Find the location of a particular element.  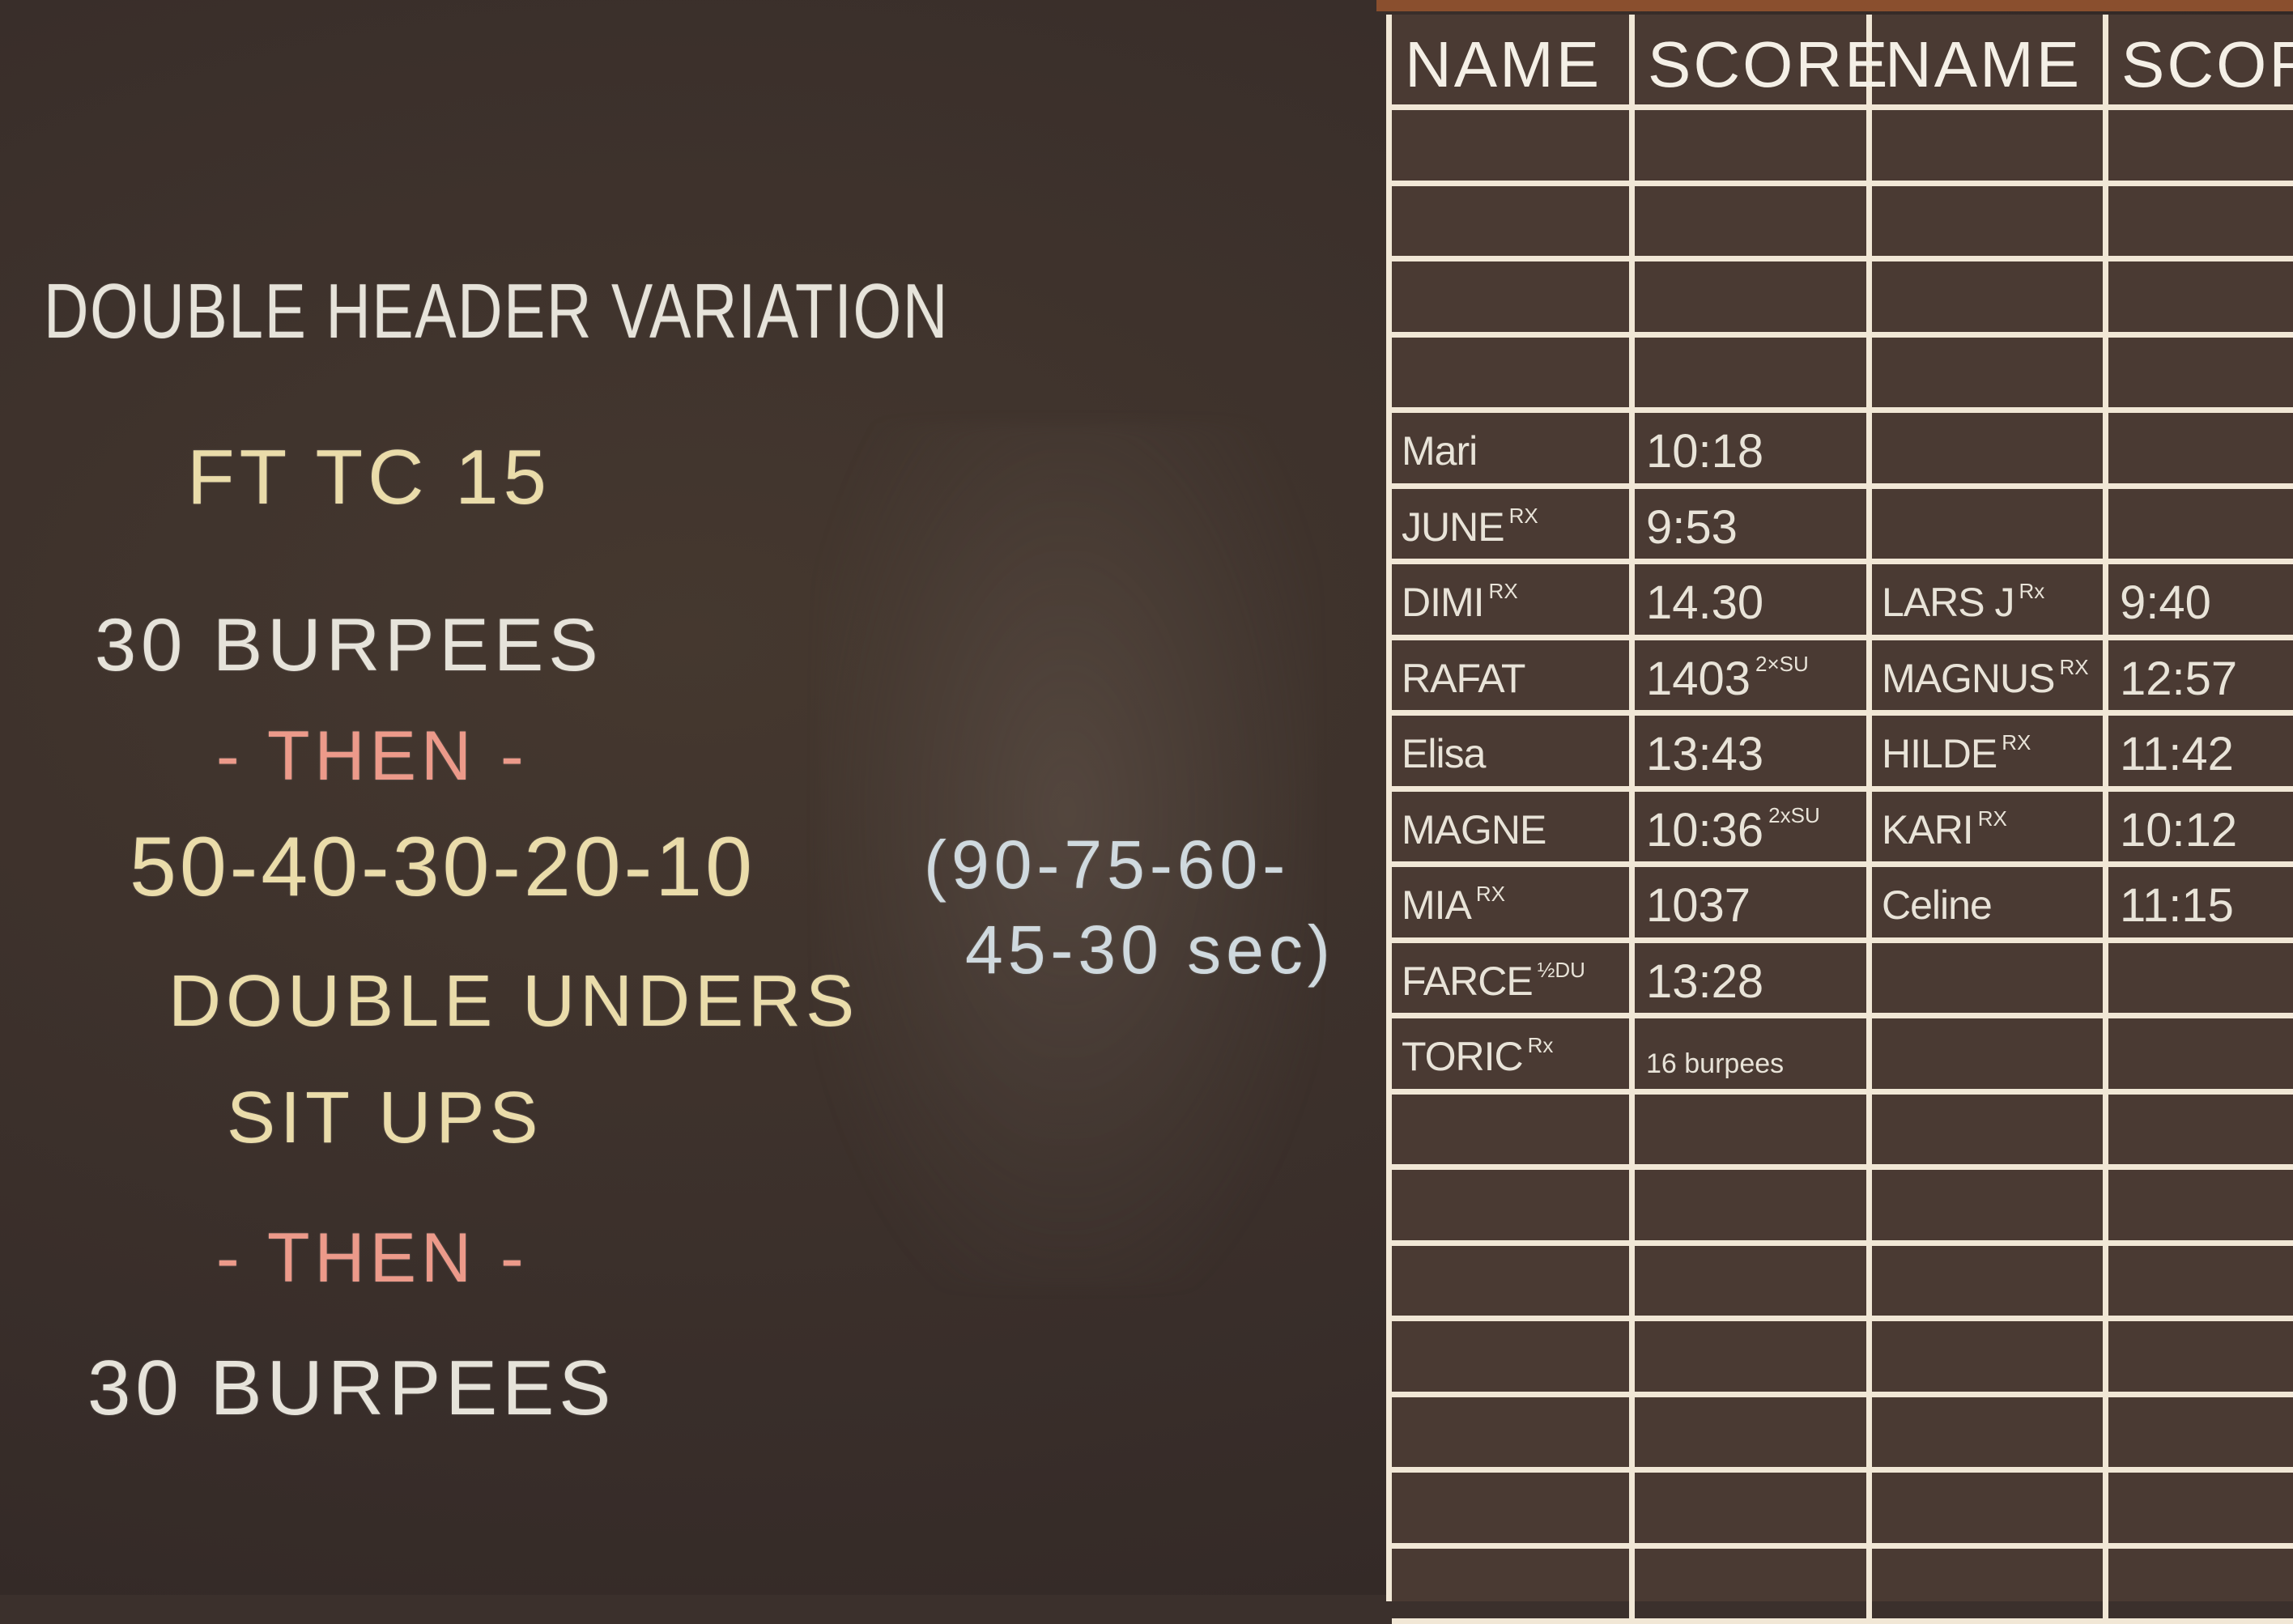

workout-title: DOUBLE HEADER VARIATION is located at coordinates (496, 311).